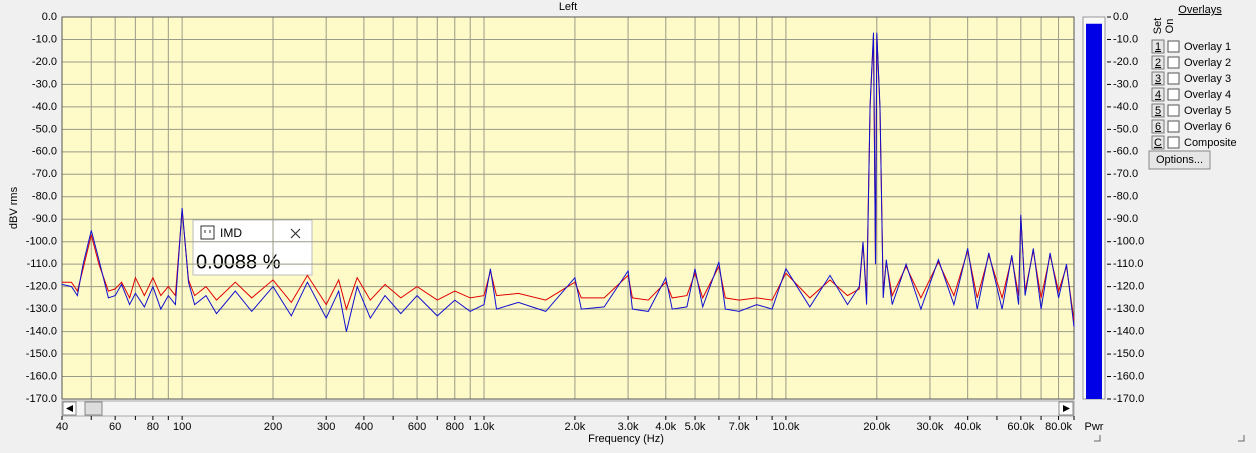 The image size is (1256, 453). I want to click on meter-tick-label: -30.0, so click(1125, 84).